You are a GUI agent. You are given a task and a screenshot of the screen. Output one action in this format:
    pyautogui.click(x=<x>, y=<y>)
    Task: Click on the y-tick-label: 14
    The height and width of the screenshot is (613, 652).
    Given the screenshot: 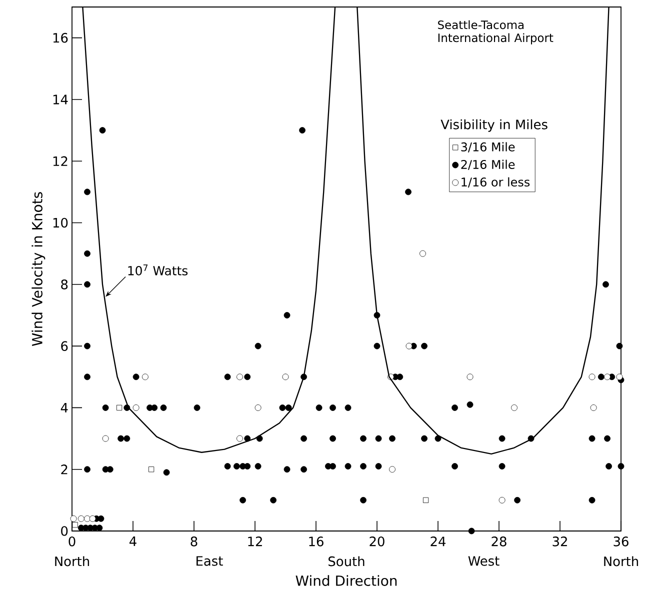 What is the action you would take?
    pyautogui.click(x=60, y=99)
    